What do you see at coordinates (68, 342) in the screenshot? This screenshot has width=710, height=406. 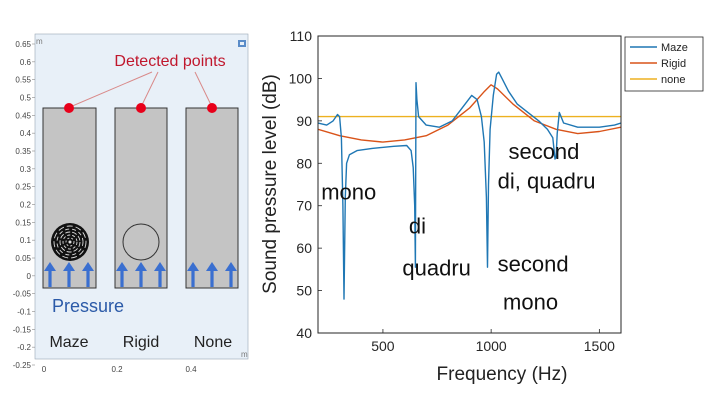 I see `case-label-maze: Maze` at bounding box center [68, 342].